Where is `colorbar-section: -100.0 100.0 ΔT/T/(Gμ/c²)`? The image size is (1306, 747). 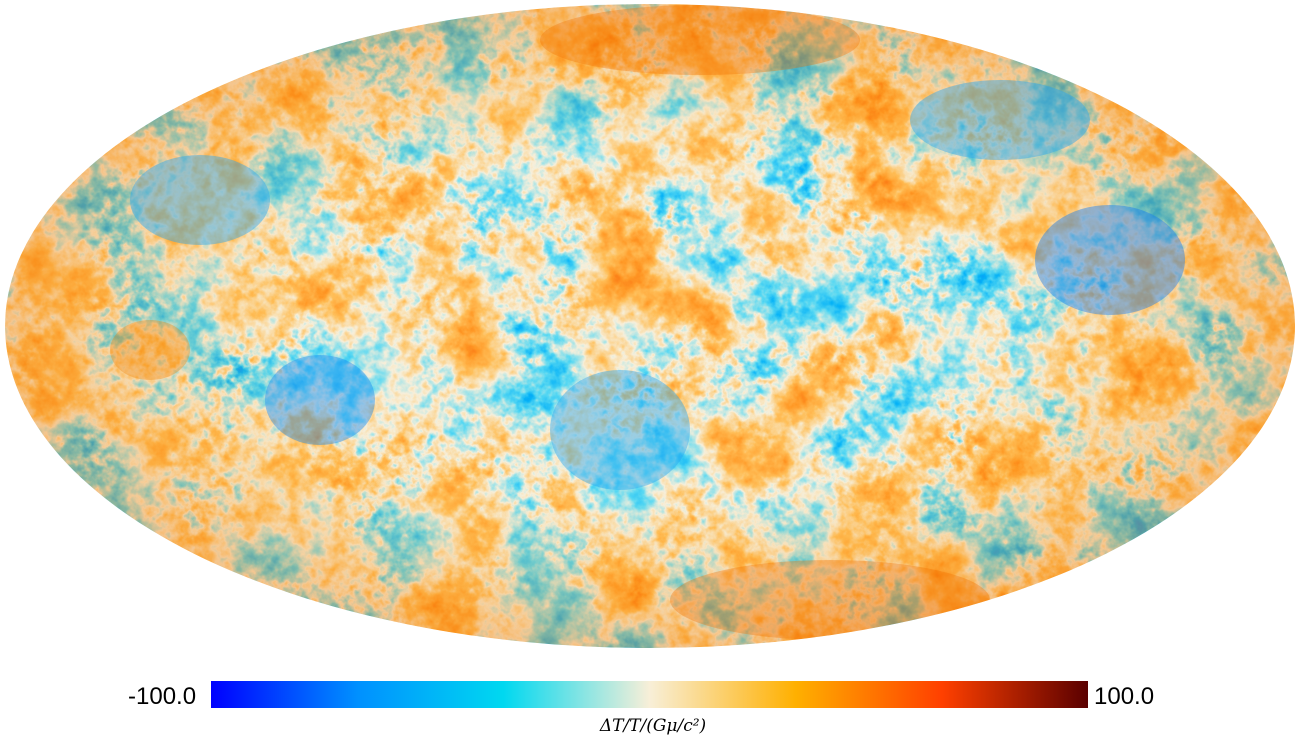 colorbar-section: -100.0 100.0 ΔT/T/(Gμ/c²) is located at coordinates (653, 703).